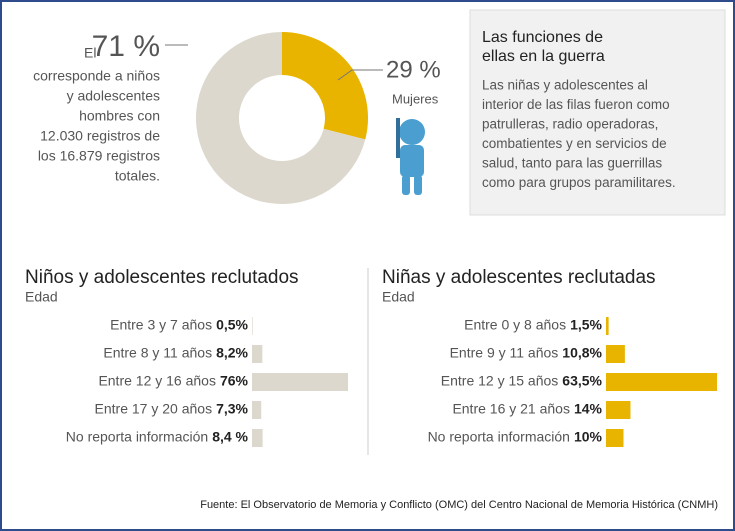 The height and width of the screenshot is (531, 735). Describe the element at coordinates (232, 353) in the screenshot. I see `value-label: 8,2%` at that location.